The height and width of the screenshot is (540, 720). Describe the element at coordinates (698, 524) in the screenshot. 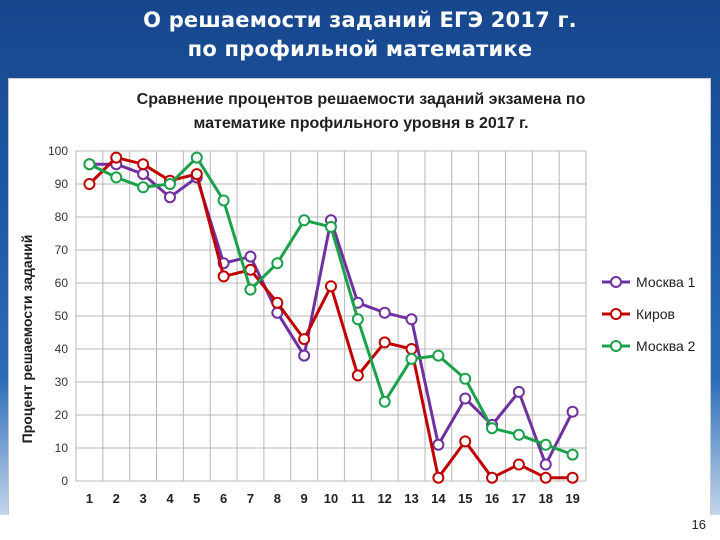

I see `page-number: 16` at that location.